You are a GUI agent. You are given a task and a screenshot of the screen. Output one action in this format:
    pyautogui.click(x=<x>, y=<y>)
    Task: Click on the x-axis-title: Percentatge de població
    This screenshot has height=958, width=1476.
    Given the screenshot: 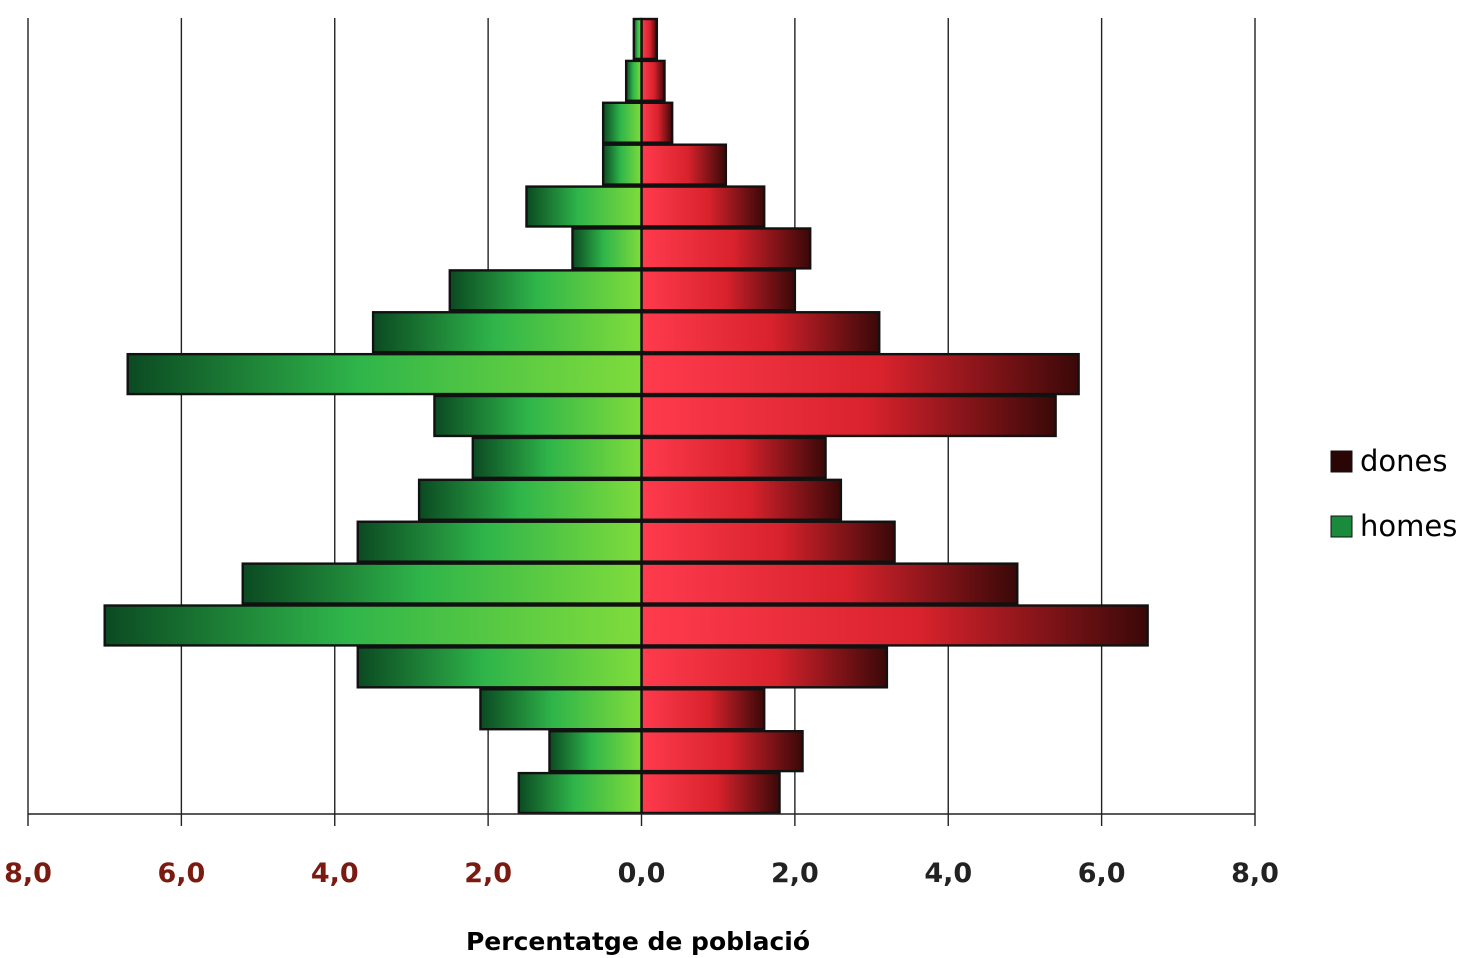 What is the action you would take?
    pyautogui.click(x=638, y=941)
    